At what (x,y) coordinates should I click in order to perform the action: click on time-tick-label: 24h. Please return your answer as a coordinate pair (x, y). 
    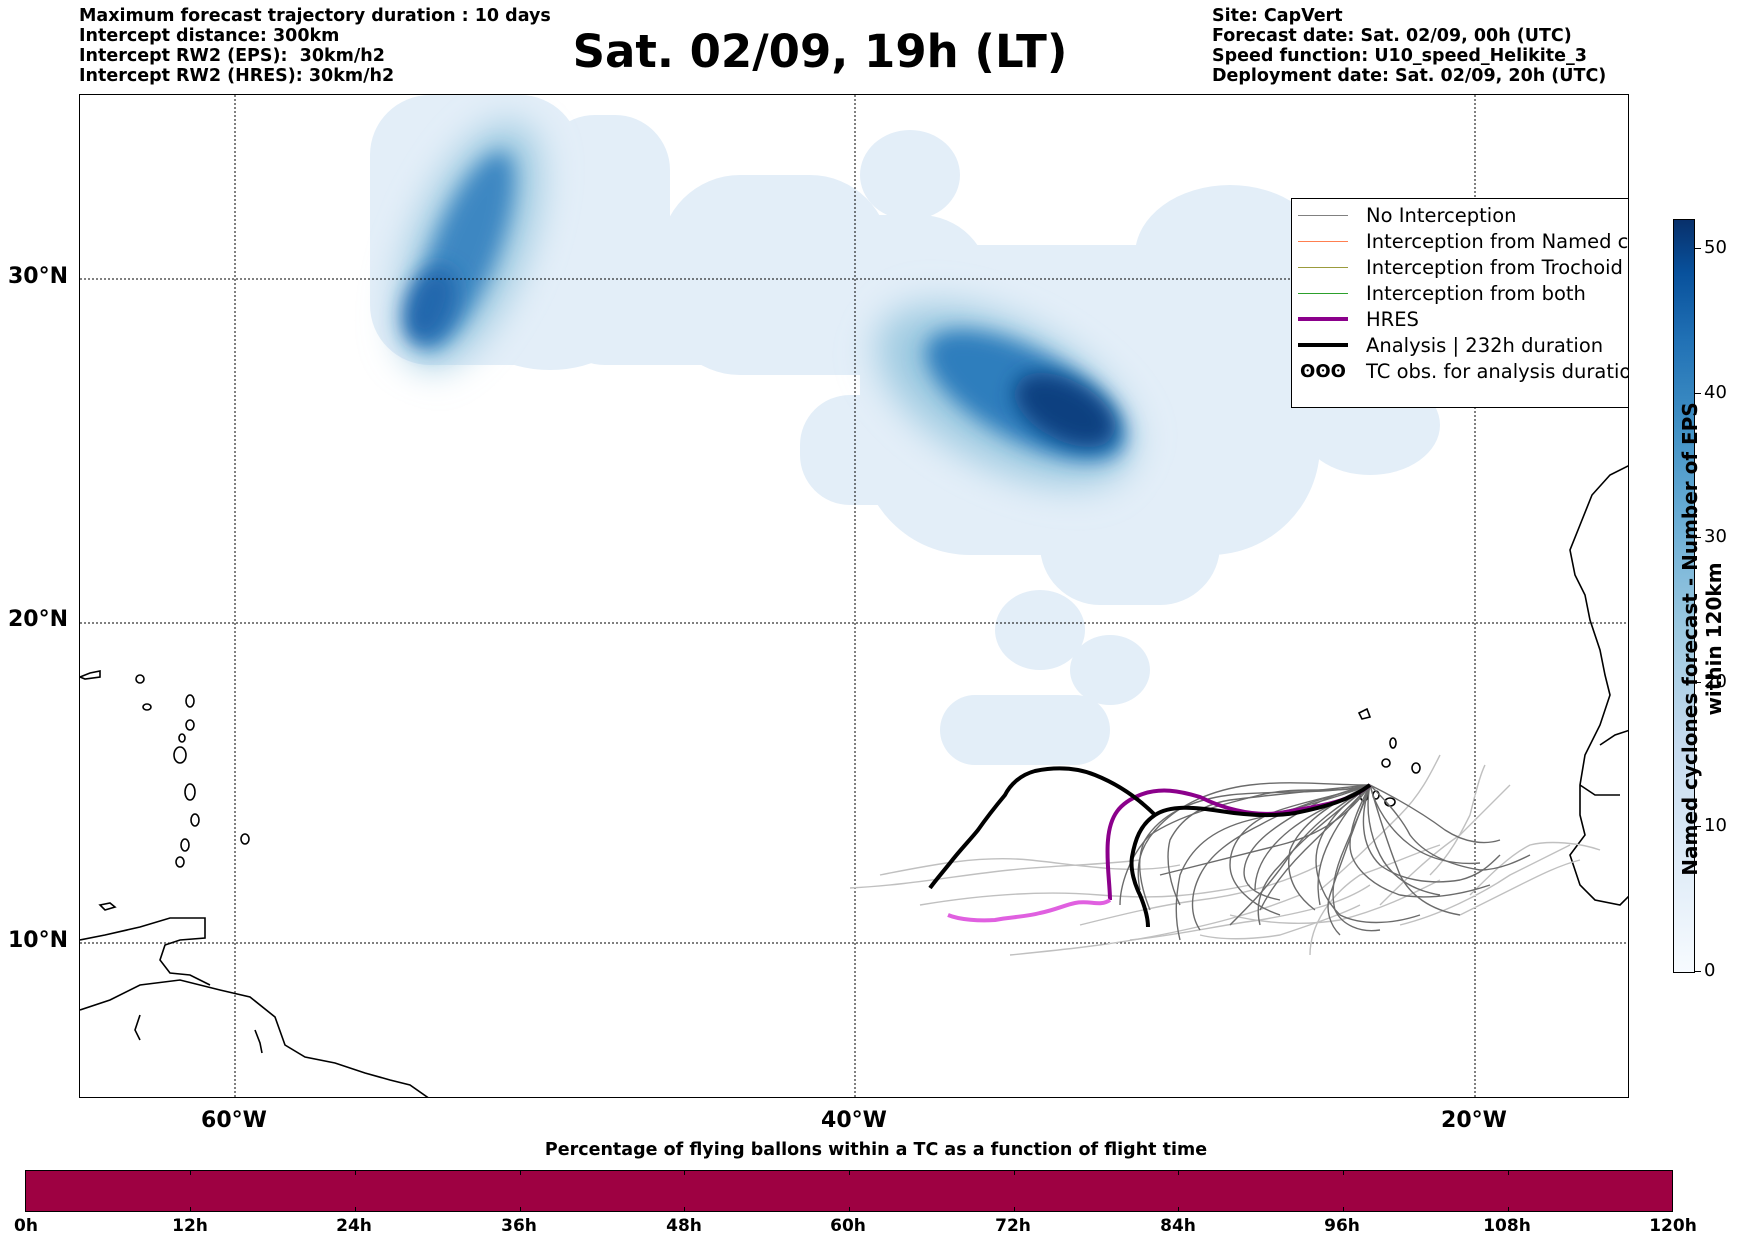
    Looking at the image, I should click on (354, 1226).